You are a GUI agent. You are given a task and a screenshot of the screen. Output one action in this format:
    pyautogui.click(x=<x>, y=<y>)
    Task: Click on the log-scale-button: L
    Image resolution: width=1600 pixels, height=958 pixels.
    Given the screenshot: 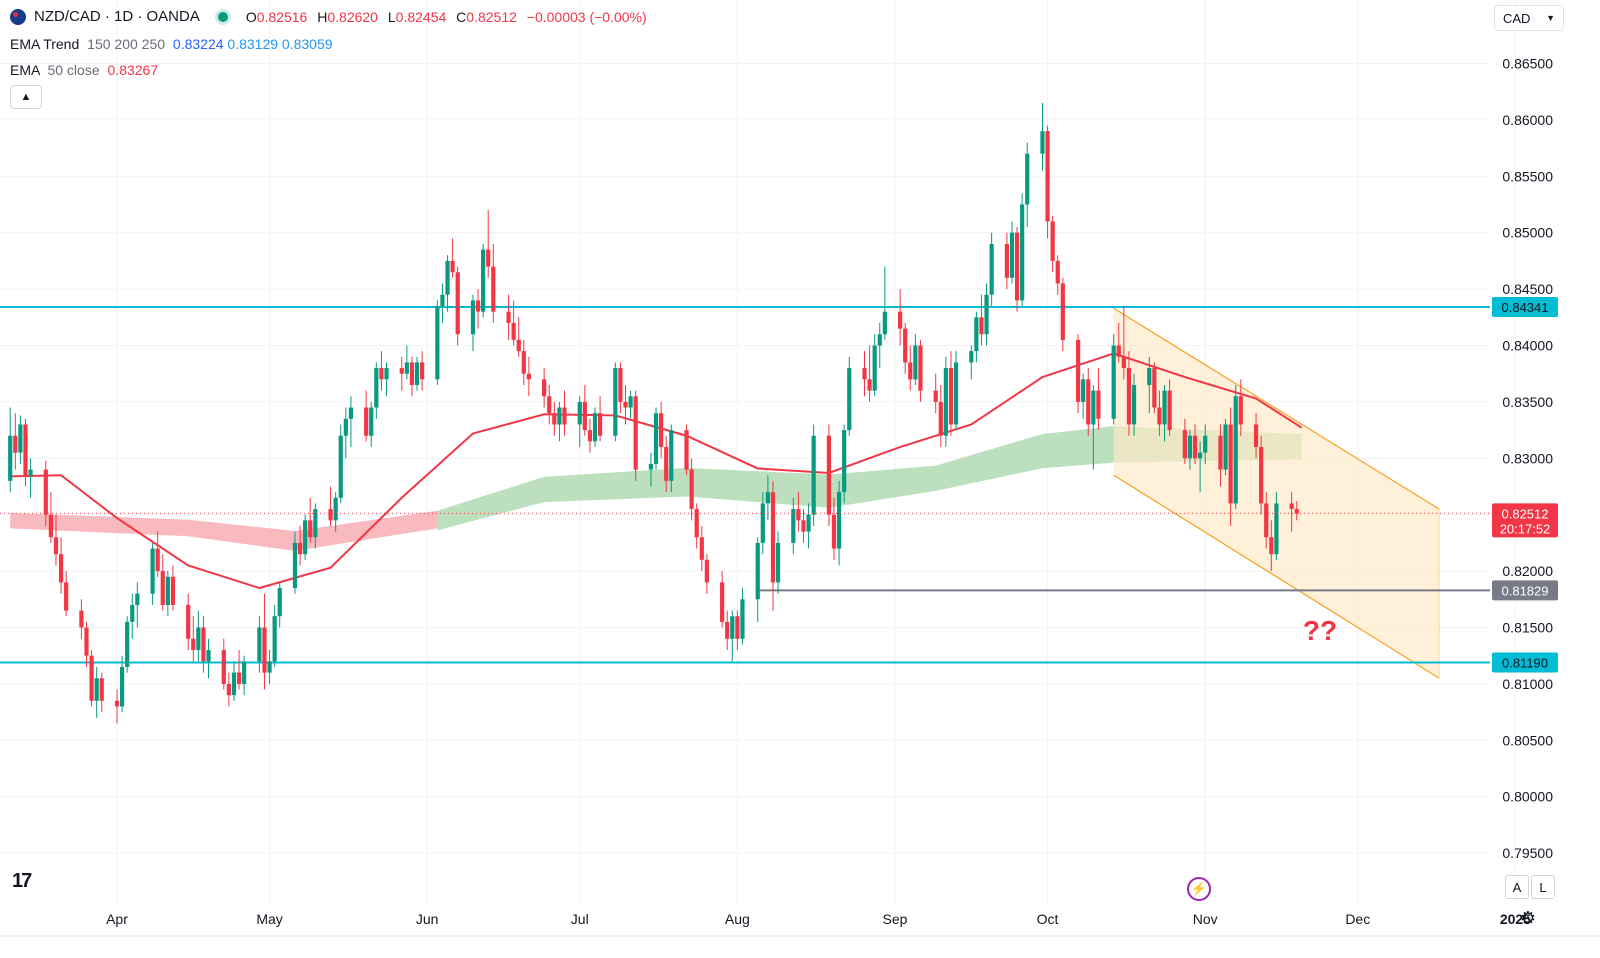 What is the action you would take?
    pyautogui.click(x=1543, y=887)
    